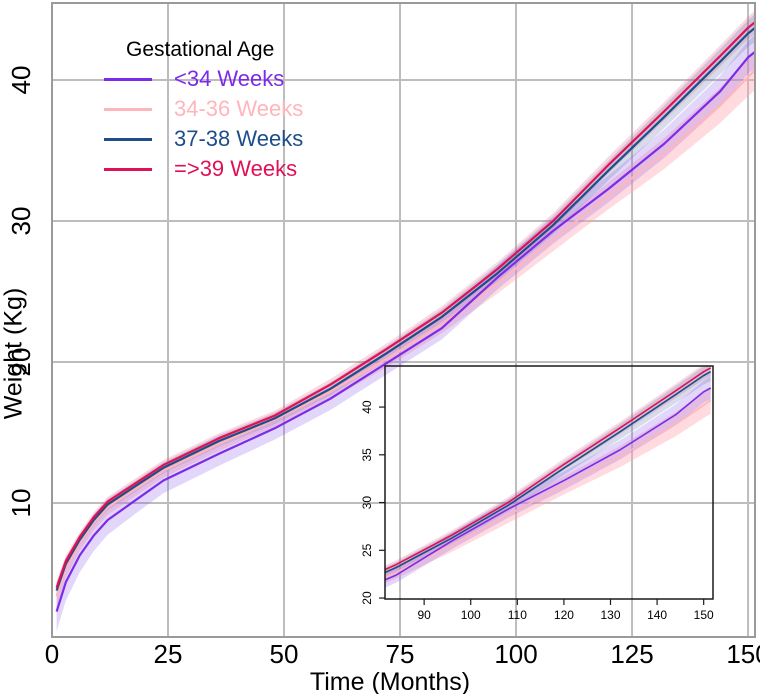  What do you see at coordinates (200, 49) in the screenshot?
I see `legend-title: Gestational Age` at bounding box center [200, 49].